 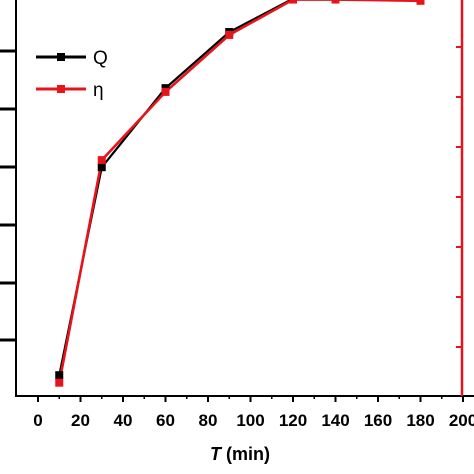 I want to click on x-tick-label: 0, so click(x=37, y=420).